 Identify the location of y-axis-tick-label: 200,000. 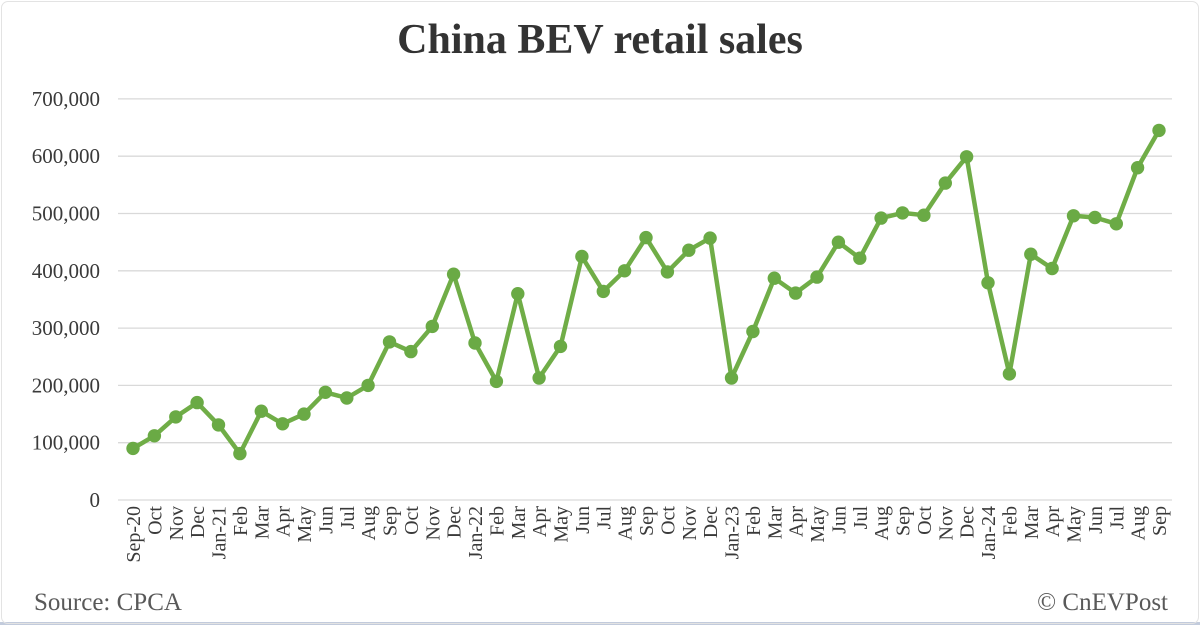
(66, 385).